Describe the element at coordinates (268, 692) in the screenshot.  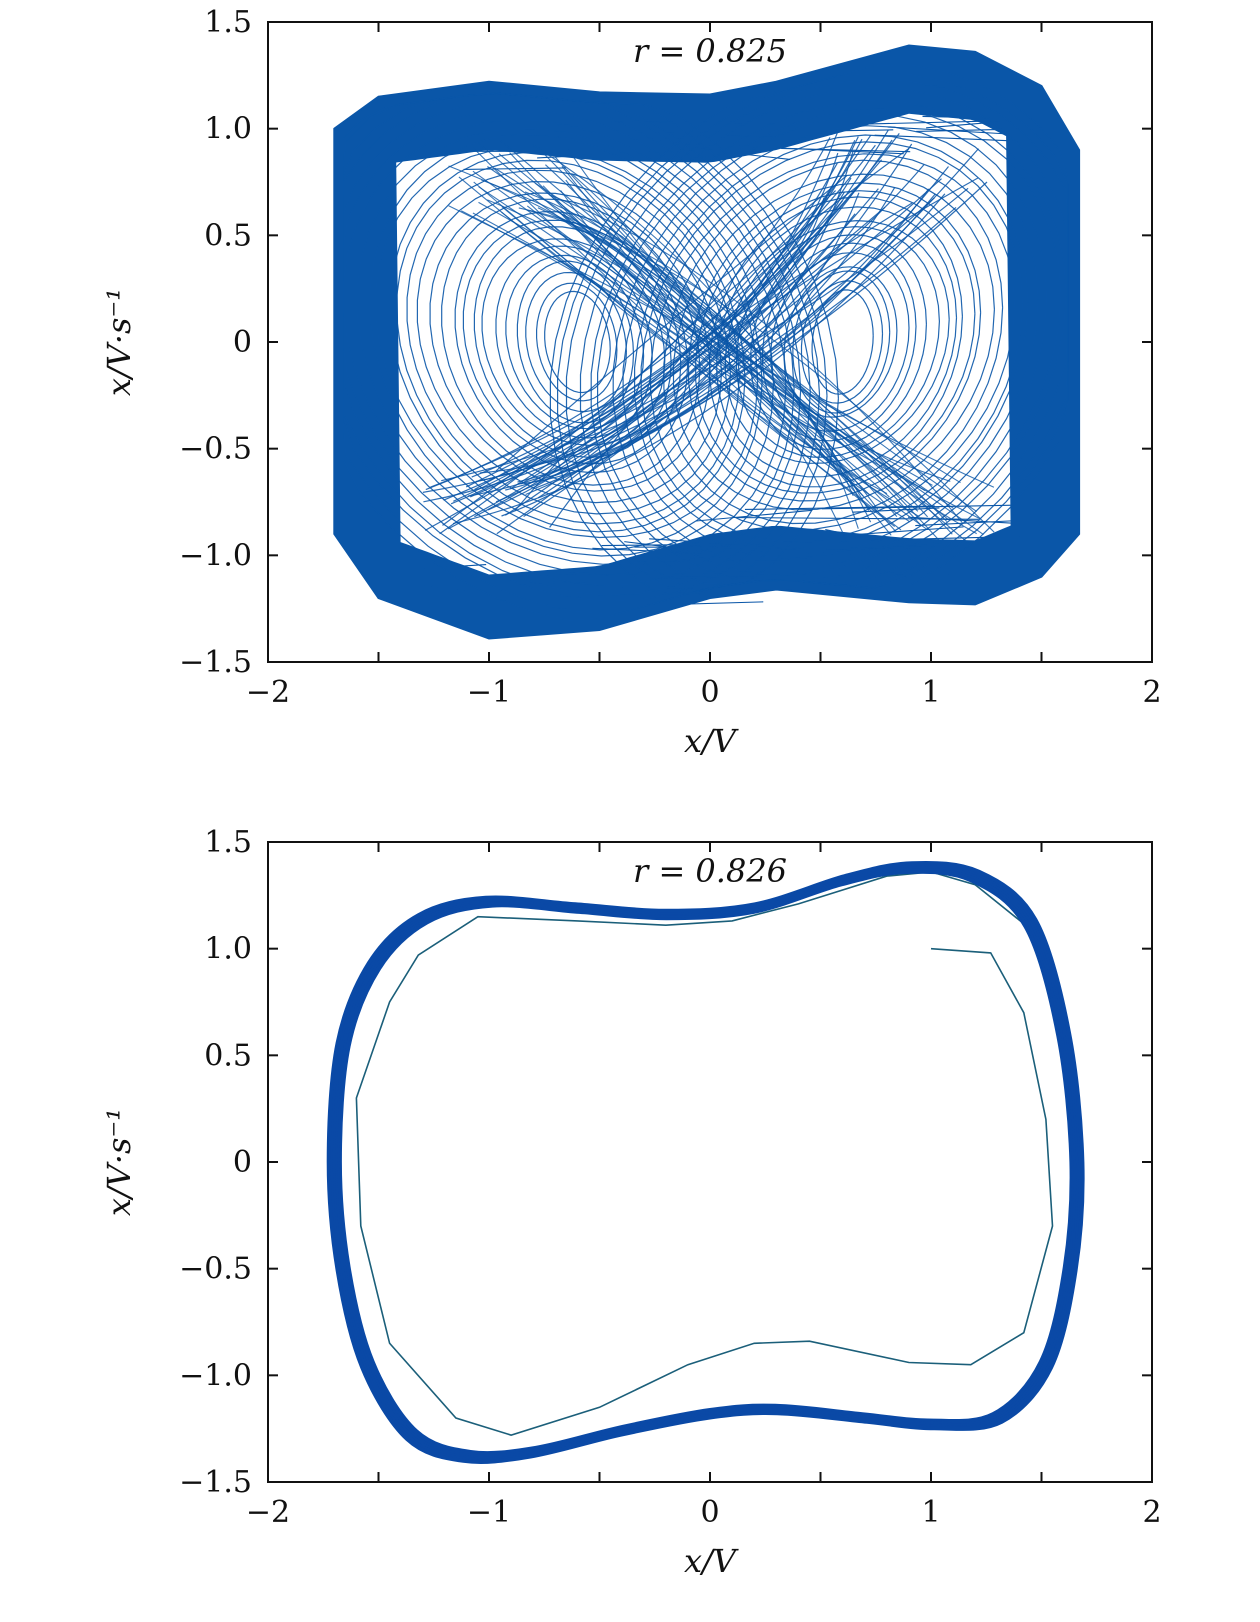
I see `x-tick-label: −2` at that location.